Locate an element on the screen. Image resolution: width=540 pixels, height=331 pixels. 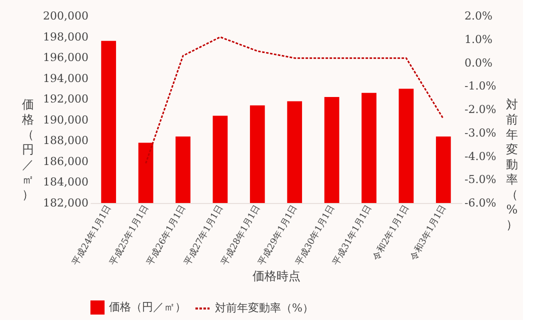
y-tick-label: 186,000 is located at coordinates (65, 161).